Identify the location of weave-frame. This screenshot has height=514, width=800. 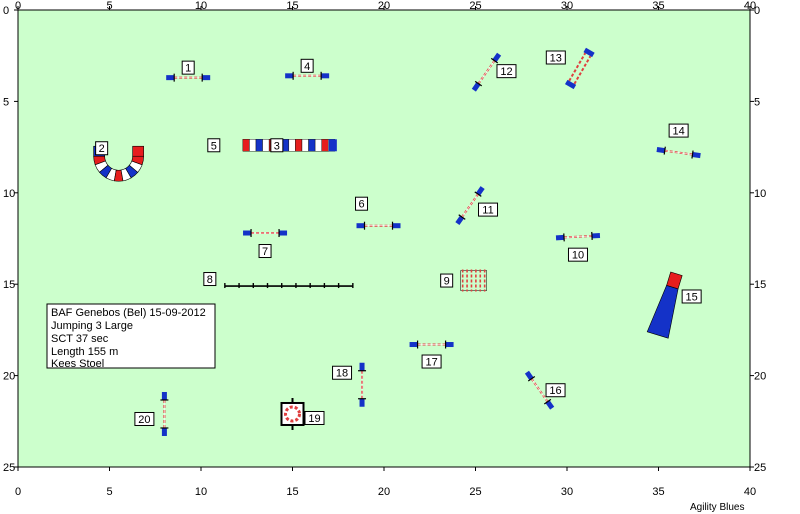
(473, 280).